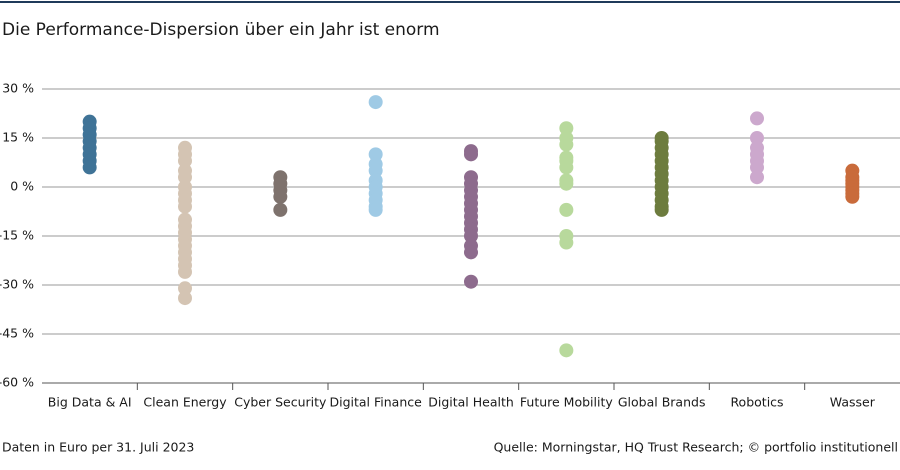 This screenshot has width=900, height=470. Describe the element at coordinates (22, 186) in the screenshot. I see `y-tick-label: 0 %` at that location.